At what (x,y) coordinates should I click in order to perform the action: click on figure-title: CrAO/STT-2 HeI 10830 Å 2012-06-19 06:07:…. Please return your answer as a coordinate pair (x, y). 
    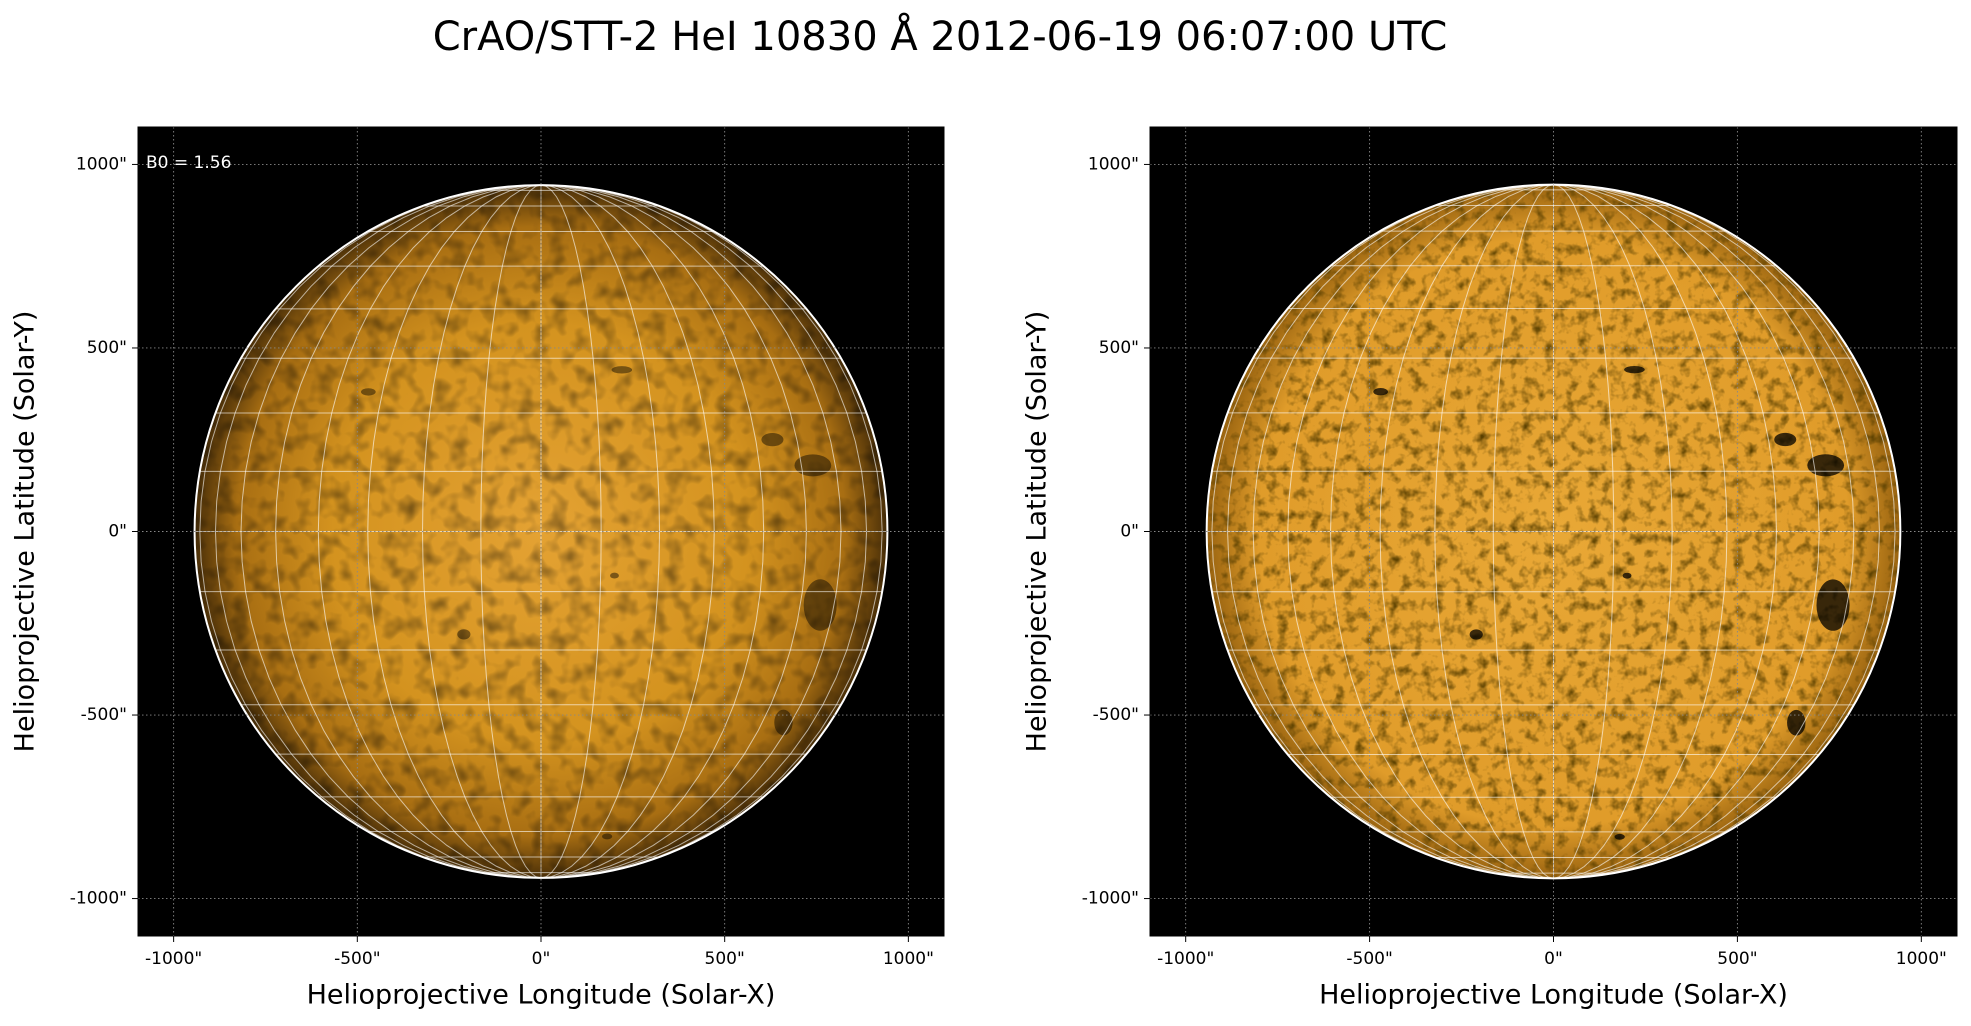
    Looking at the image, I should click on (940, 36).